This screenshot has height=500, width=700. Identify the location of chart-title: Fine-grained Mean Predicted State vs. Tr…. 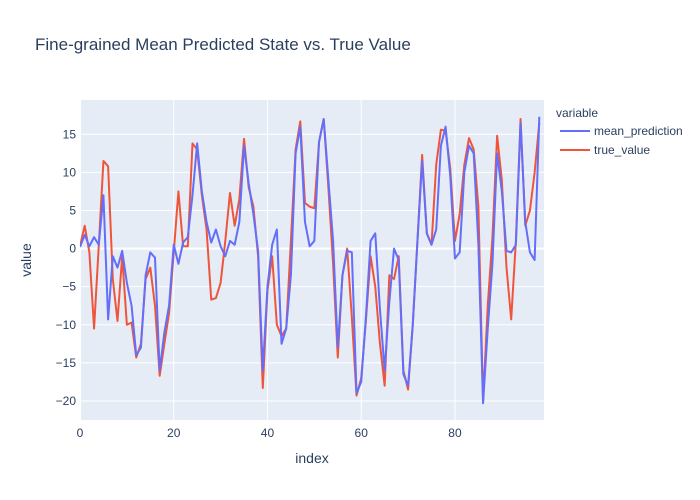
(223, 44).